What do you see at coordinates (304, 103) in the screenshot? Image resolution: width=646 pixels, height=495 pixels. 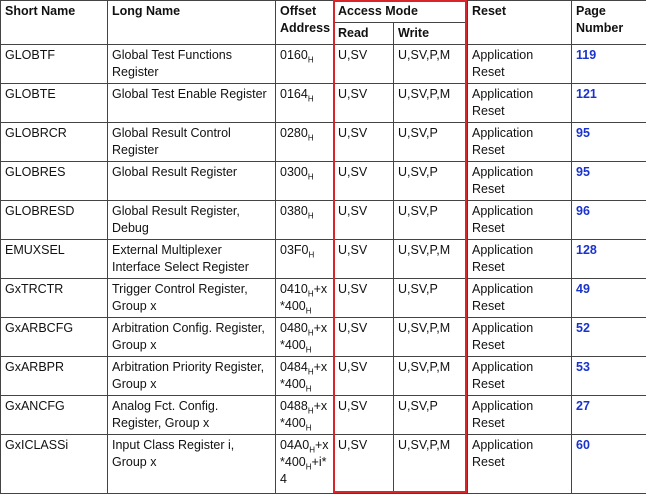 I see `offset: 0164H` at bounding box center [304, 103].